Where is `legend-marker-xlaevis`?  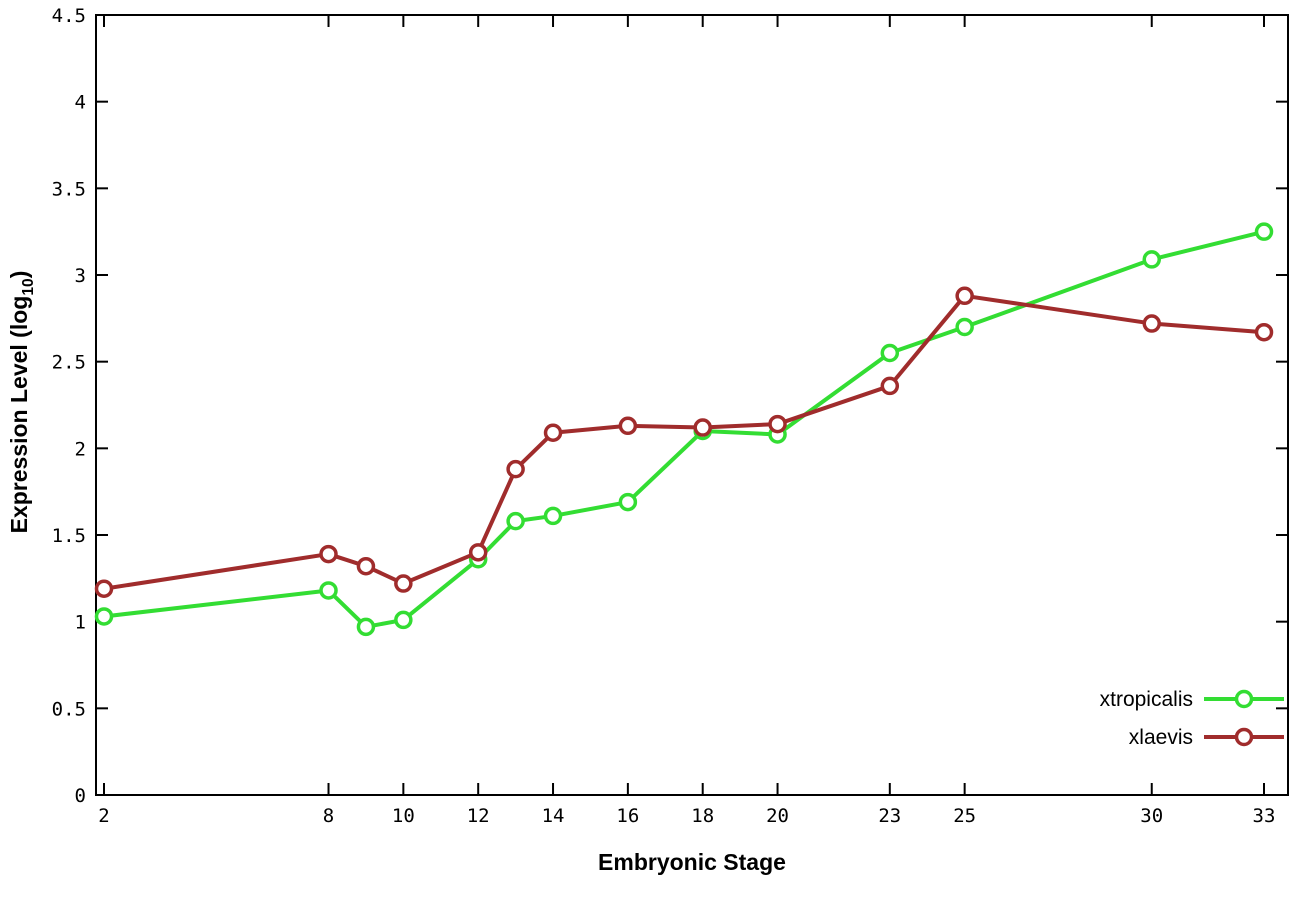
legend-marker-xlaevis is located at coordinates (1244, 737).